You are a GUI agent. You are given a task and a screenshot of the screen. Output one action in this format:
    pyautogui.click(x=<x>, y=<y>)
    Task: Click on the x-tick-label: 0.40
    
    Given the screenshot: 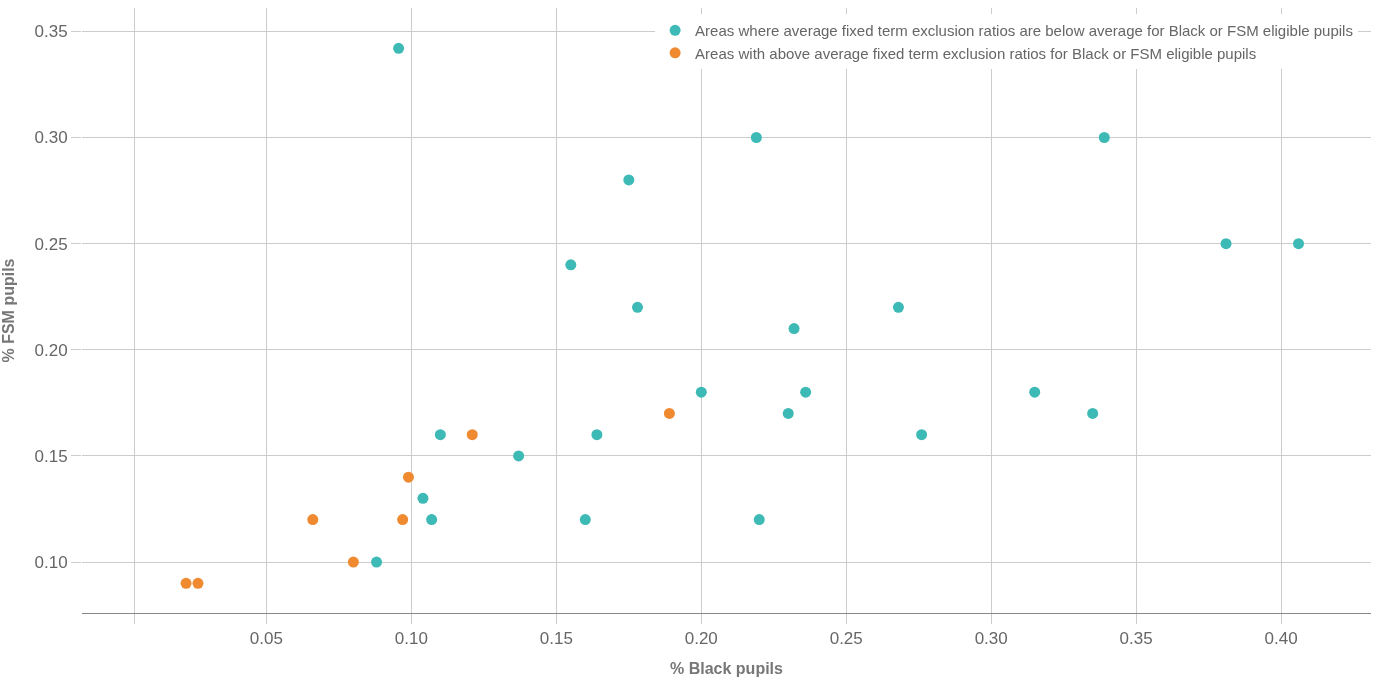 What is the action you would take?
    pyautogui.click(x=1281, y=639)
    